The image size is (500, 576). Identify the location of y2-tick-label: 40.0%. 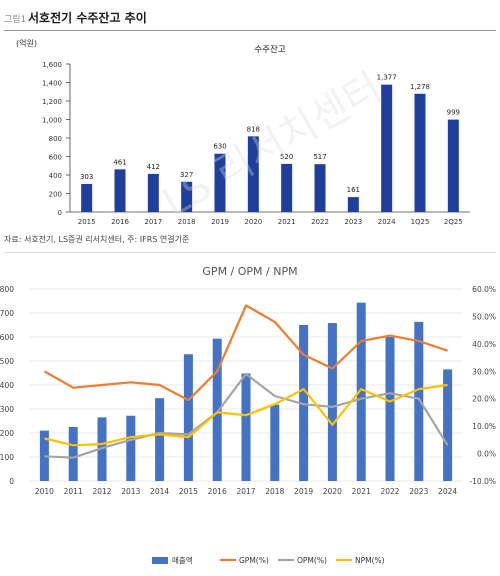
(484, 344).